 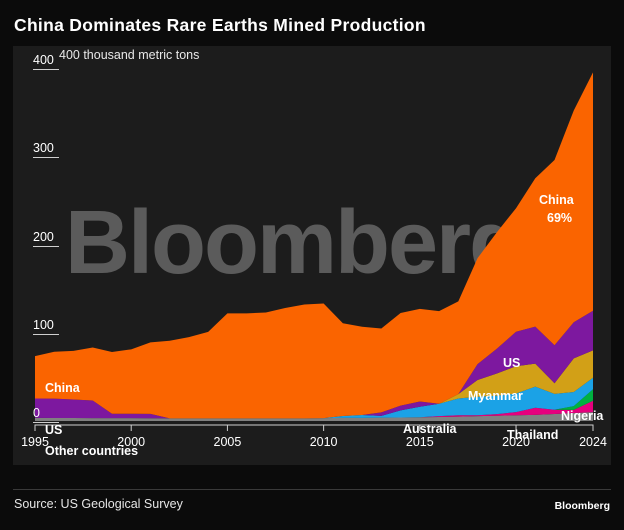 What do you see at coordinates (314, 427) in the screenshot?
I see `x-axis-line` at bounding box center [314, 427].